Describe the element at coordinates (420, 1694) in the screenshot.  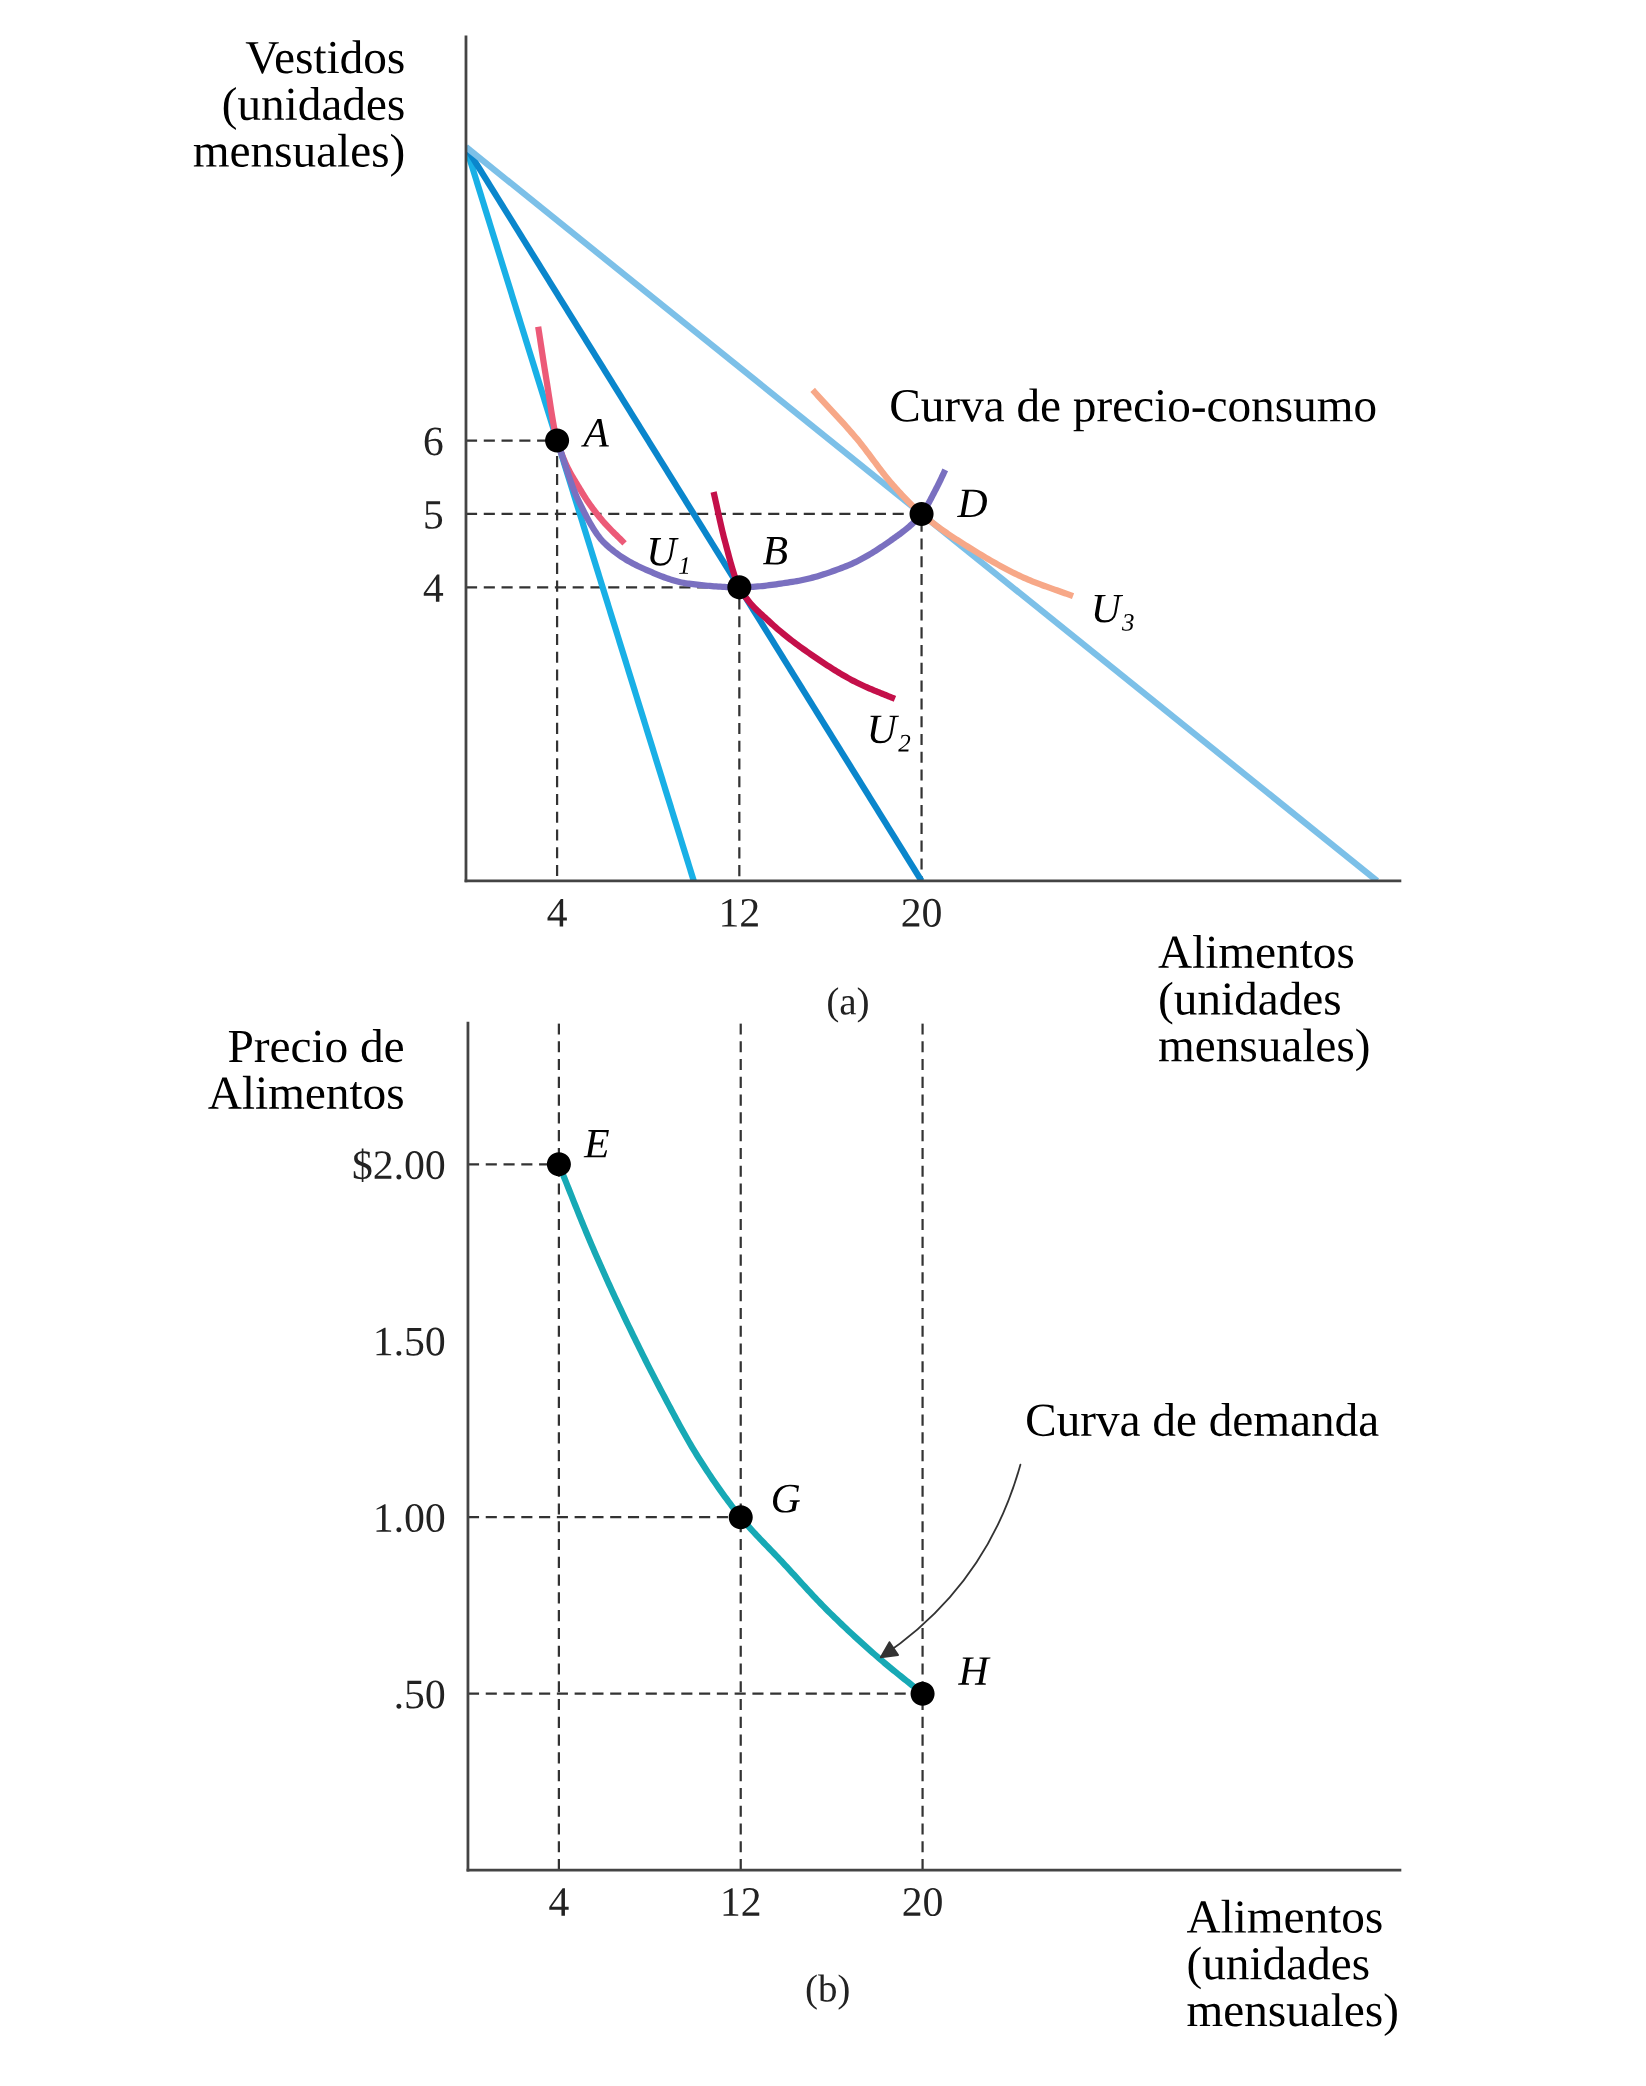
I see `y-tick-label: .50` at that location.